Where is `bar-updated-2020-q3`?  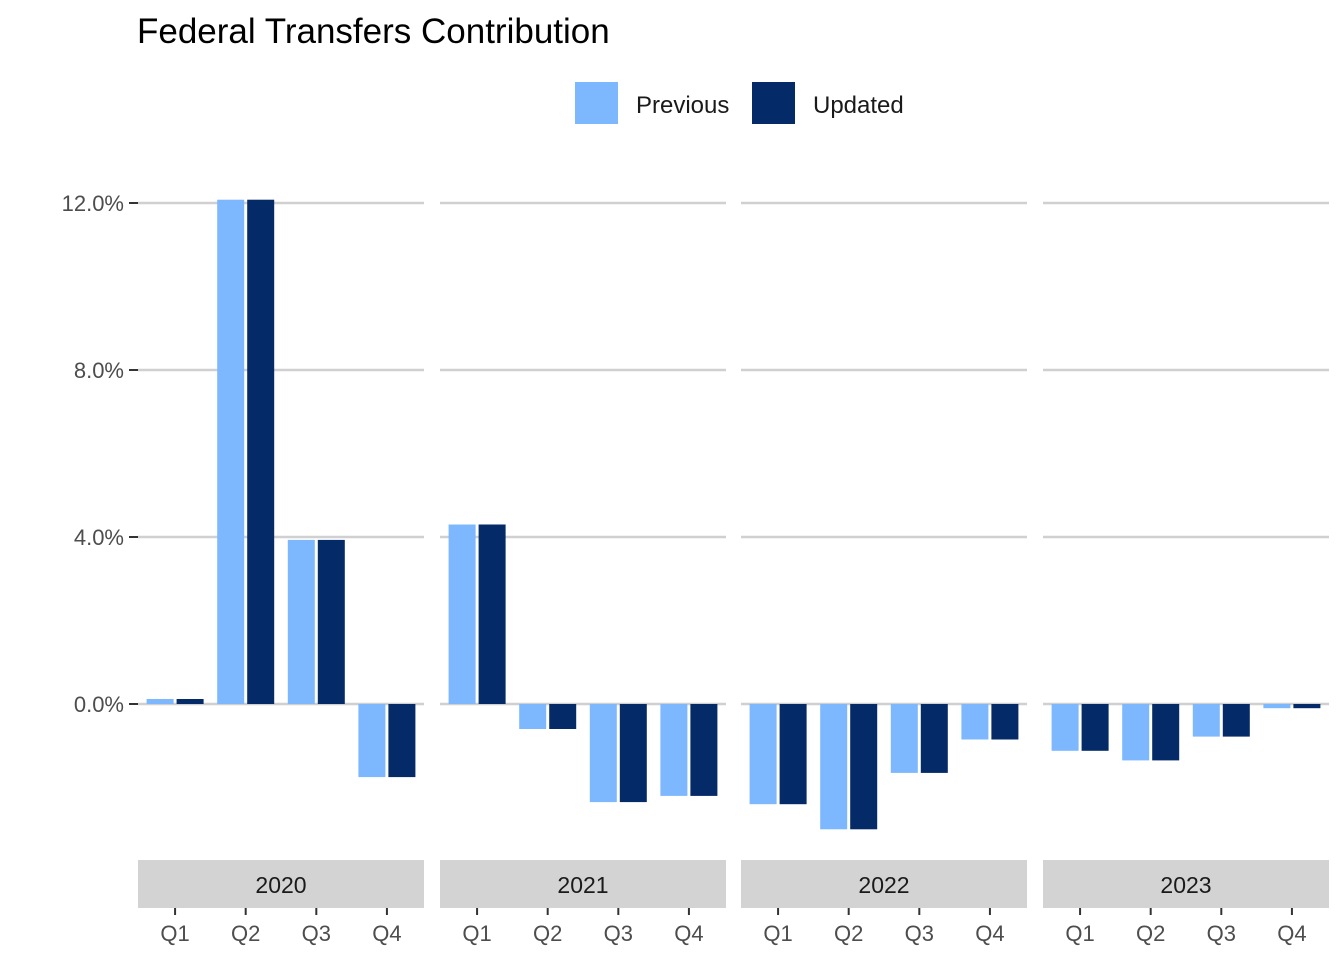 bar-updated-2020-q3 is located at coordinates (331, 621).